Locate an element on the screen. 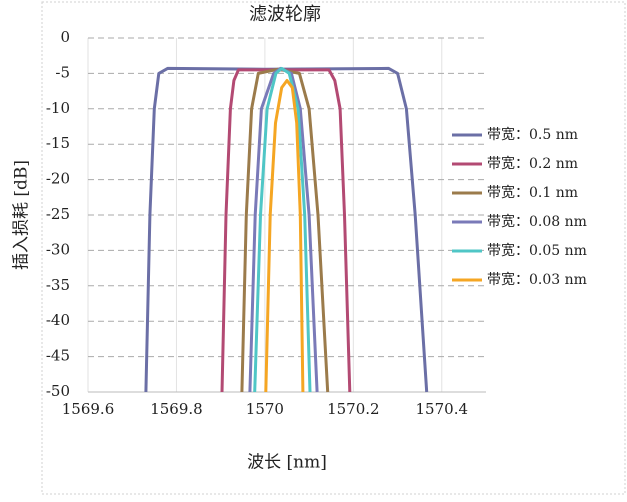 The height and width of the screenshot is (502, 627). y-tick-label: -15 is located at coordinates (58, 143).